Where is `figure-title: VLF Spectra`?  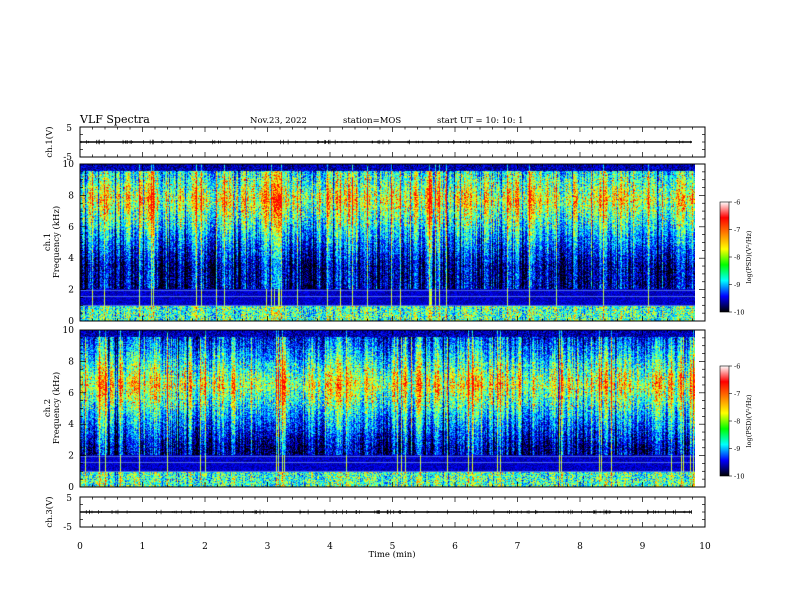 figure-title: VLF Spectra is located at coordinates (114, 119).